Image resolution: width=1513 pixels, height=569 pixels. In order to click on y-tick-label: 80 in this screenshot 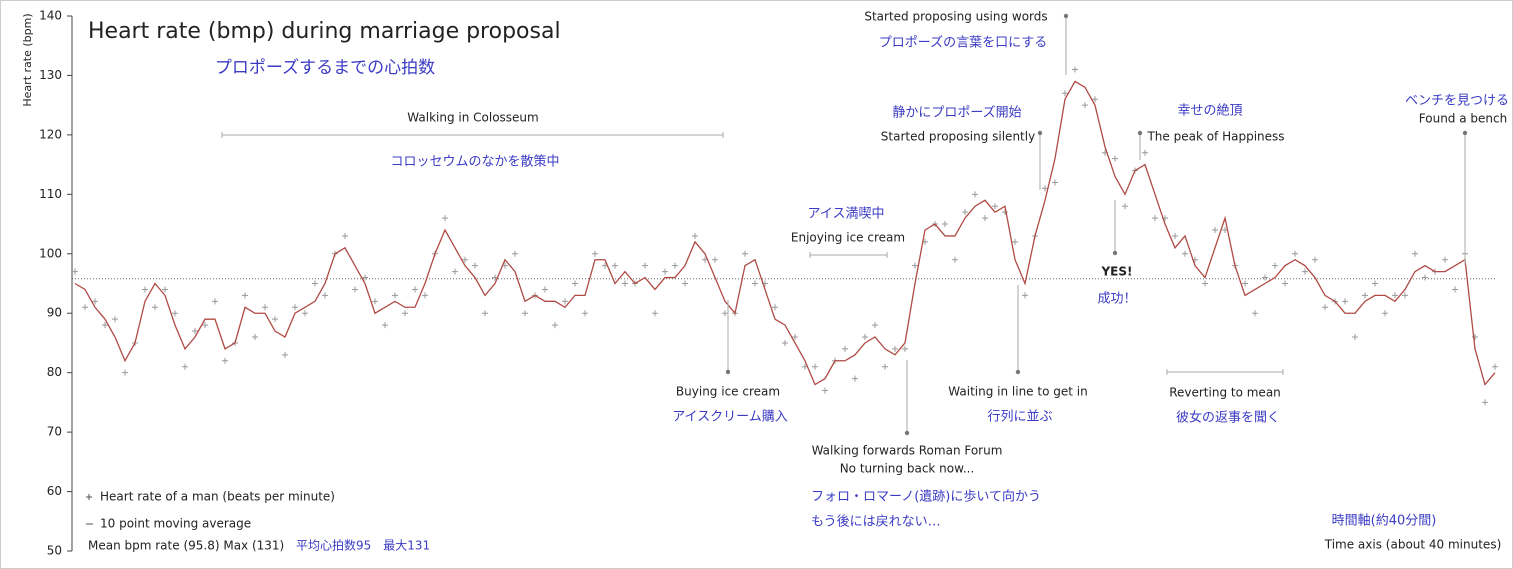, I will do `click(54, 372)`.